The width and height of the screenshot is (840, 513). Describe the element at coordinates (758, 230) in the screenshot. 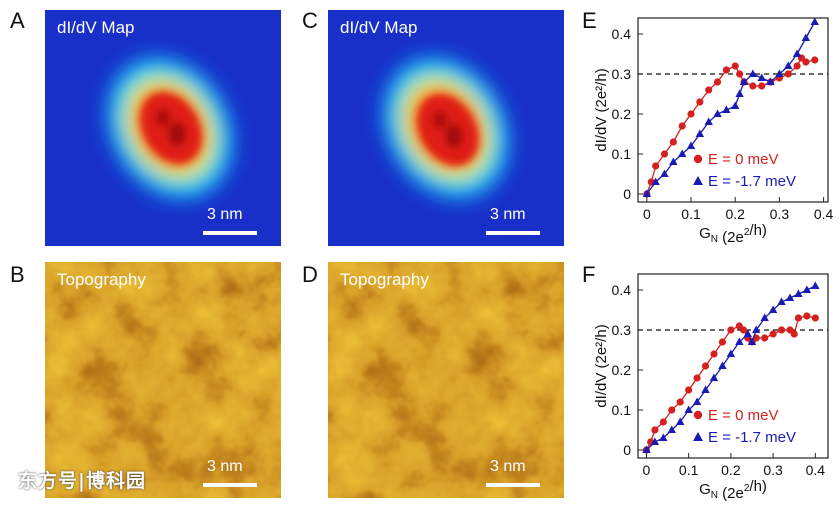

I see `x-axis-label-part: /h)` at that location.